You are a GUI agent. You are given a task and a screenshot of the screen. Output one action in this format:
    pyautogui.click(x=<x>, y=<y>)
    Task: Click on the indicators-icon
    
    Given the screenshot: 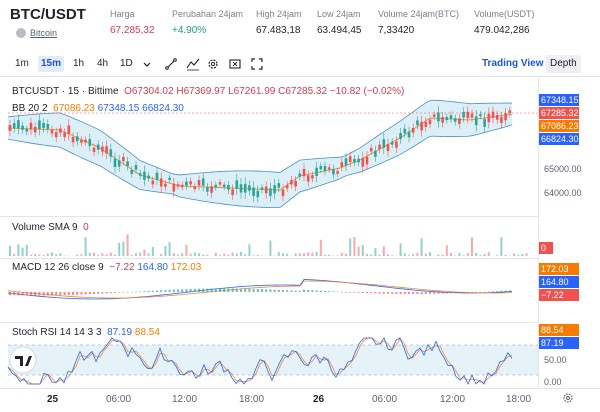 What is the action you would take?
    pyautogui.click(x=193, y=64)
    